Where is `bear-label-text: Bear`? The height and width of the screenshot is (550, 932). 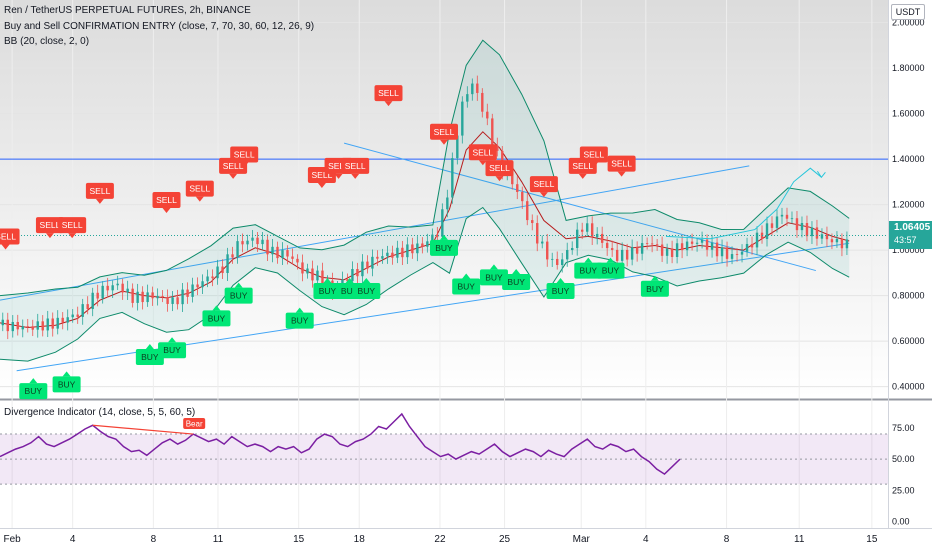 bear-label-text: Bear is located at coordinates (194, 424).